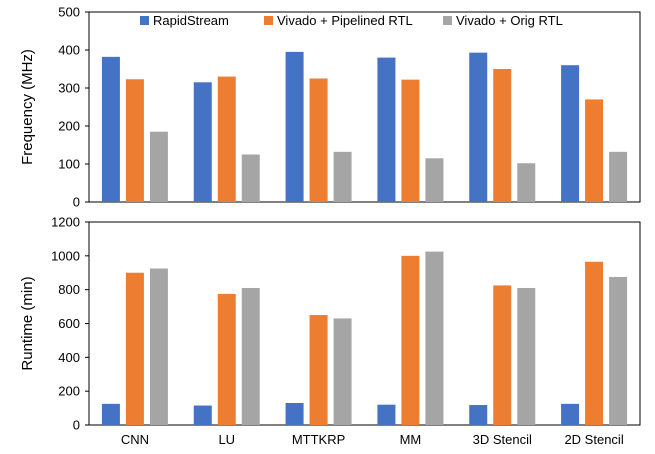 The width and height of the screenshot is (655, 454). I want to click on panel-1-bar-vivado-pipelined-rtl-3d-stencil, so click(502, 135).